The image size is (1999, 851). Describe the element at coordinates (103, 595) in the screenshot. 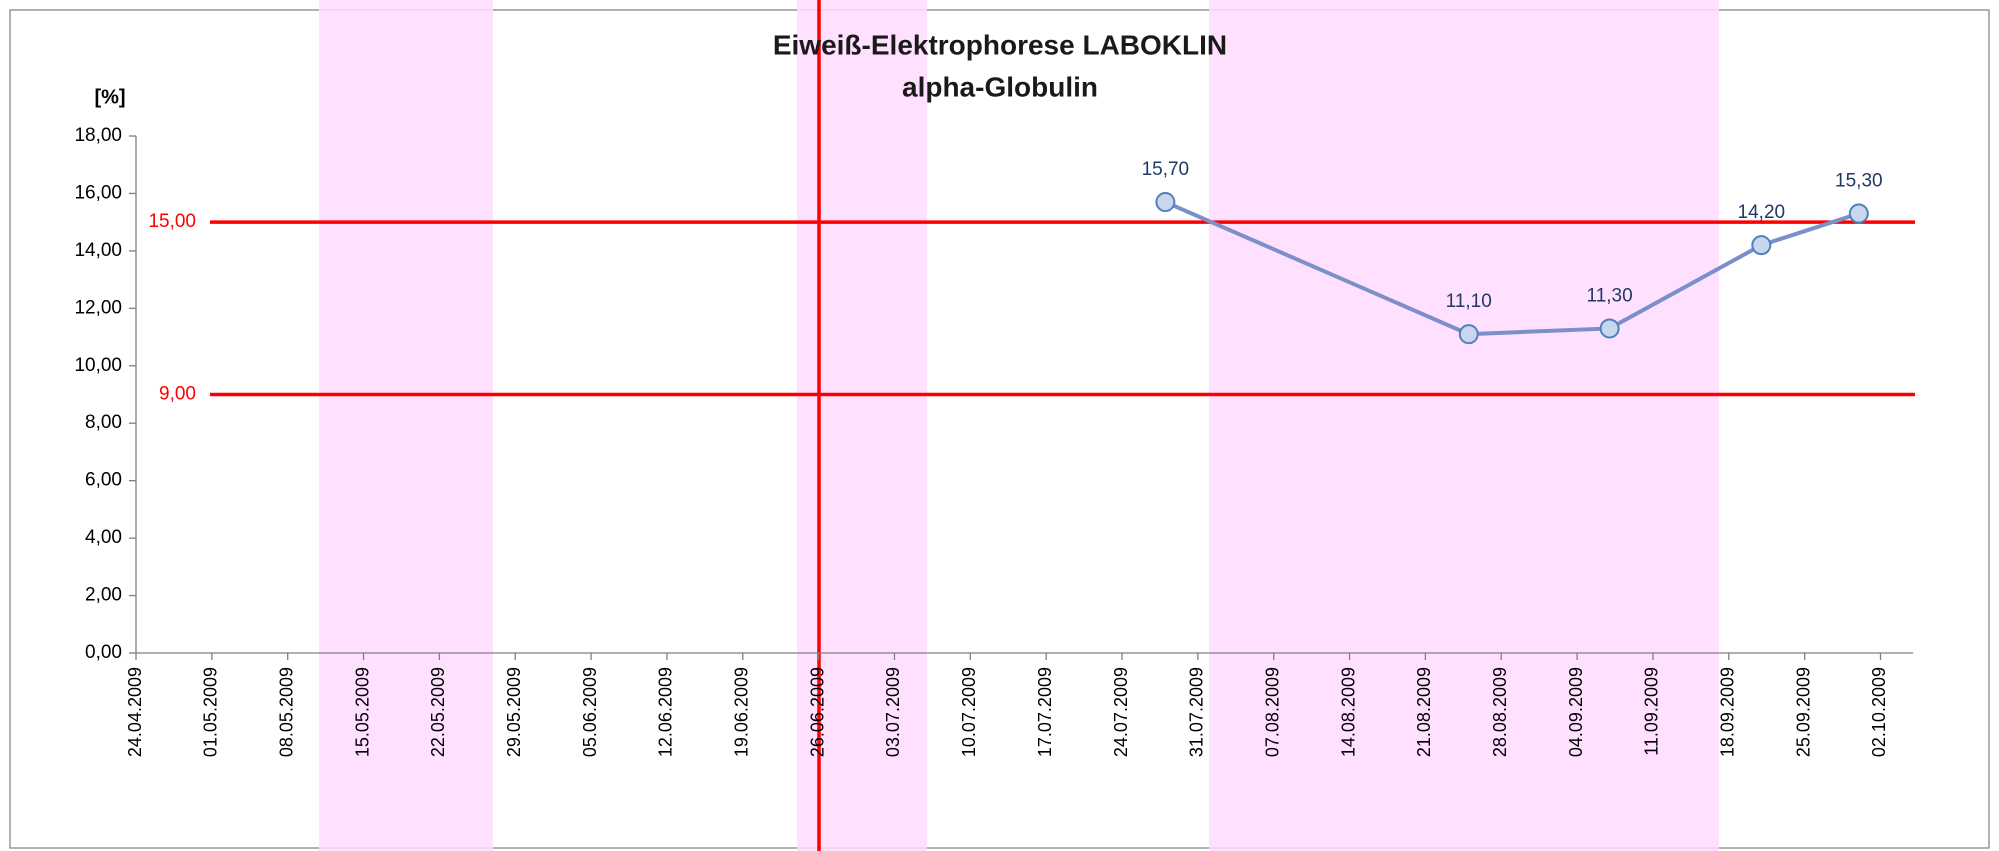

I see `y-tick-label: 2,00` at that location.